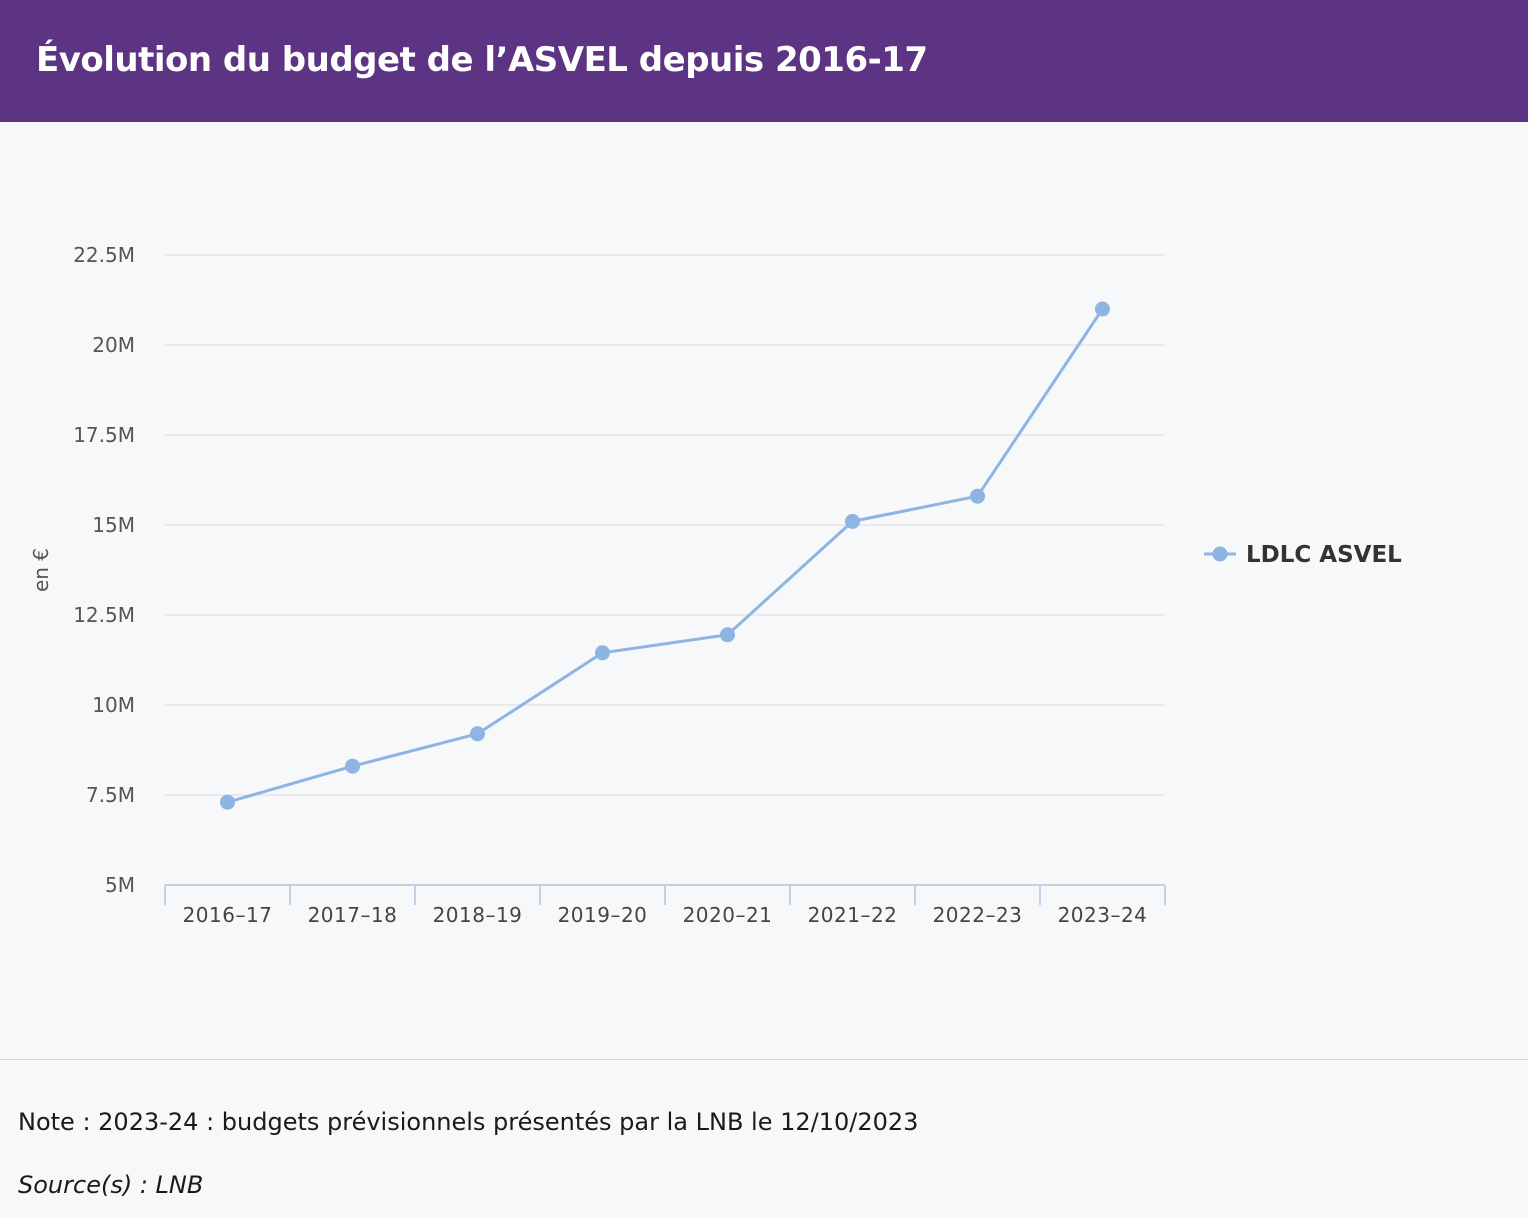  I want to click on legend: LDLC ASVEL, so click(1303, 555).